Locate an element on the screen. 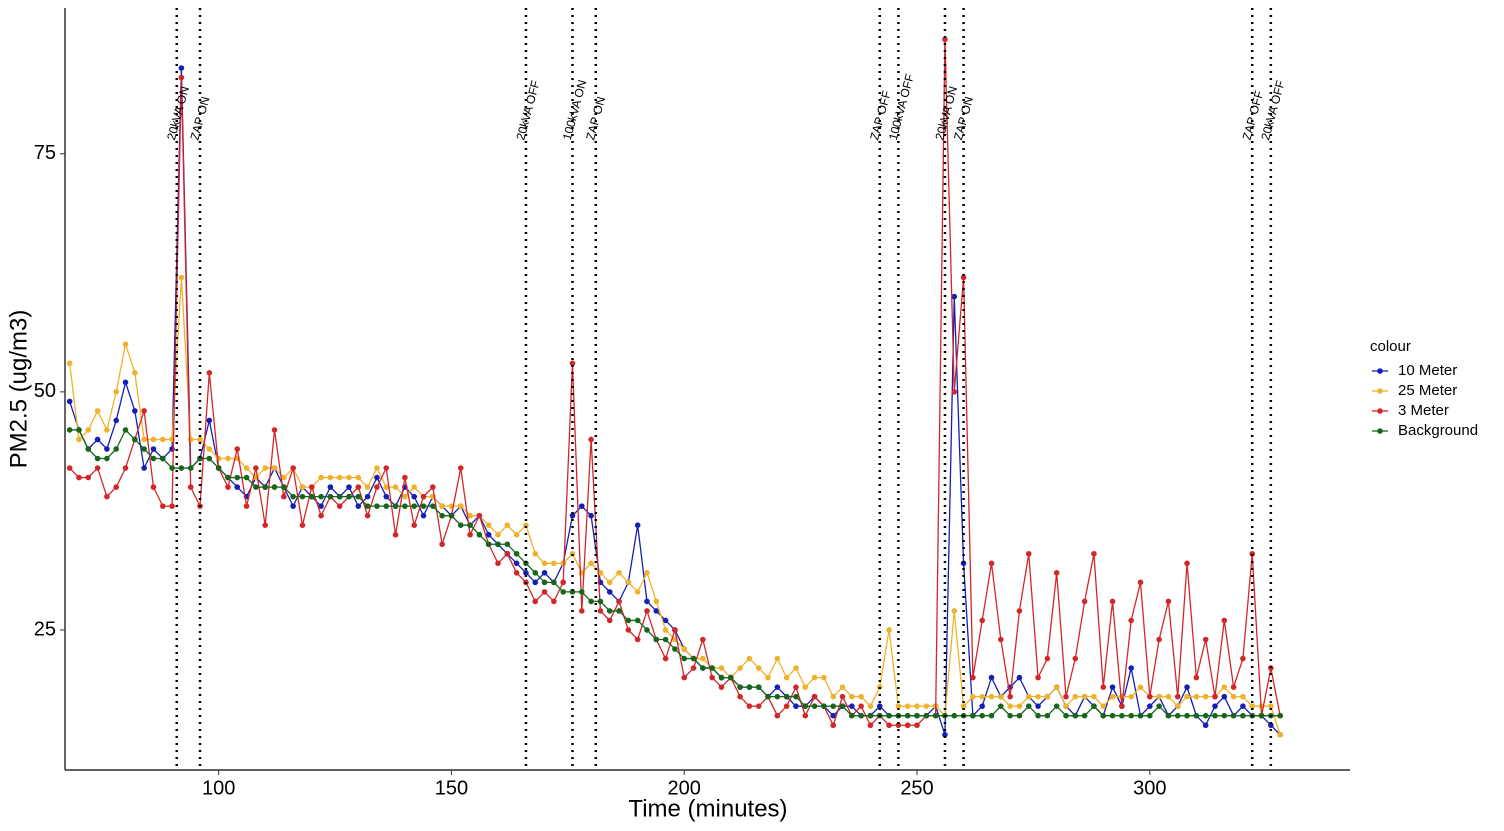 The height and width of the screenshot is (831, 1504). event-label: ZAP ON is located at coordinates (595, 118).